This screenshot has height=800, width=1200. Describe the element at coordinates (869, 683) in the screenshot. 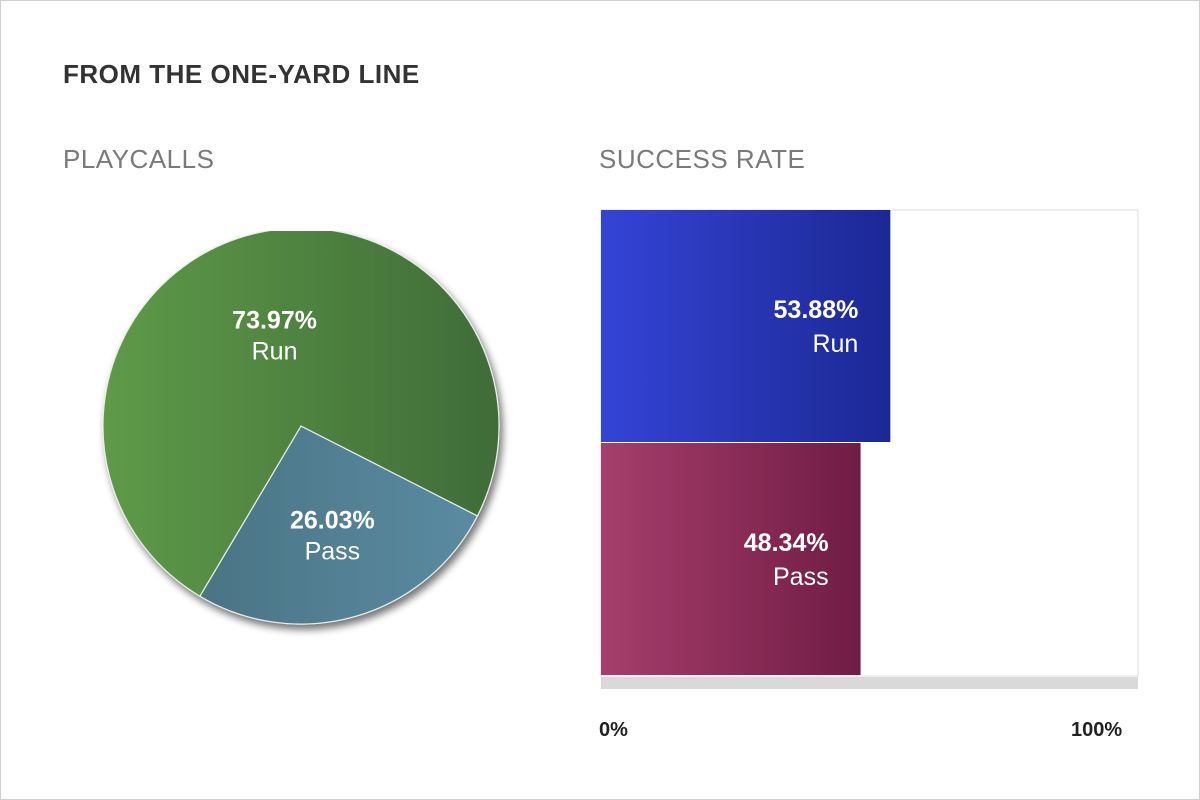

I see `x-axis-track` at that location.